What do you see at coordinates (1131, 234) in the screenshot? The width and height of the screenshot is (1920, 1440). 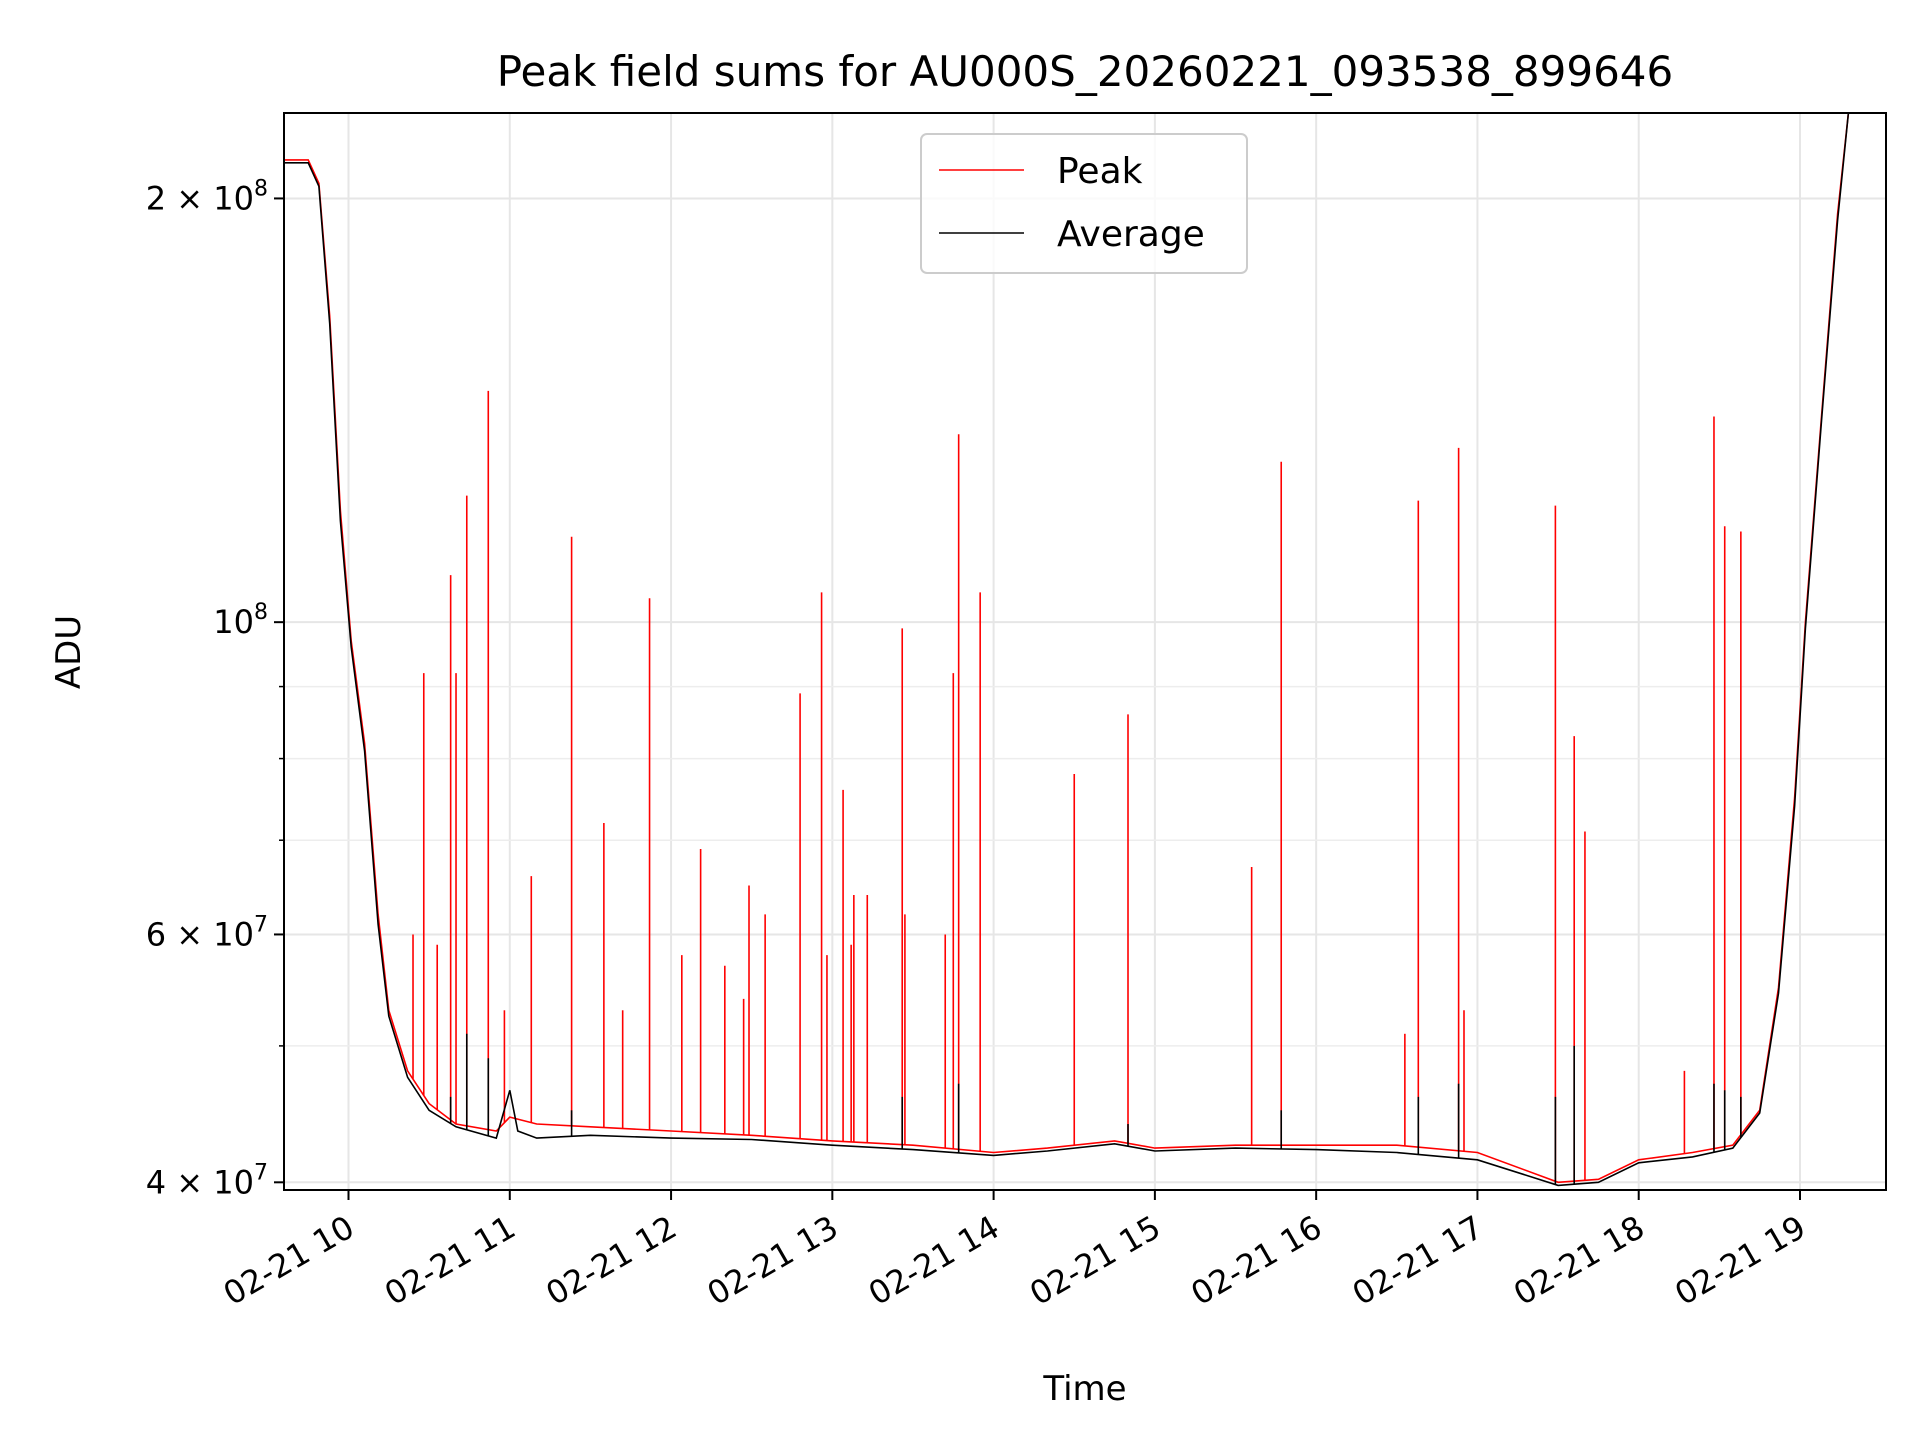 I see `legend-label-average: Average` at bounding box center [1131, 234].